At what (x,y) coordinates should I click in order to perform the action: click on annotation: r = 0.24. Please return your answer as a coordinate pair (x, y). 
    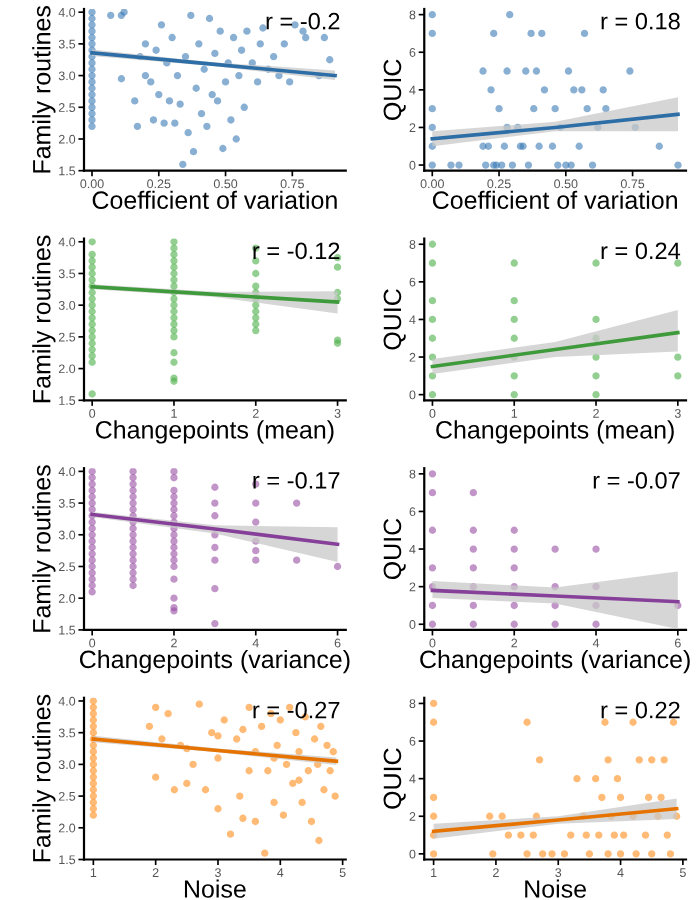
    Looking at the image, I should click on (641, 251).